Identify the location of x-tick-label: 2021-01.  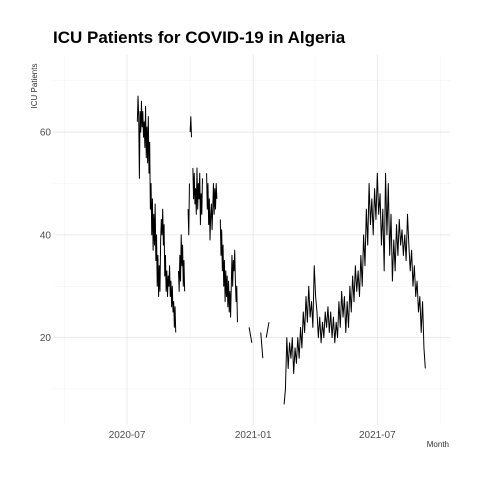
(253, 435).